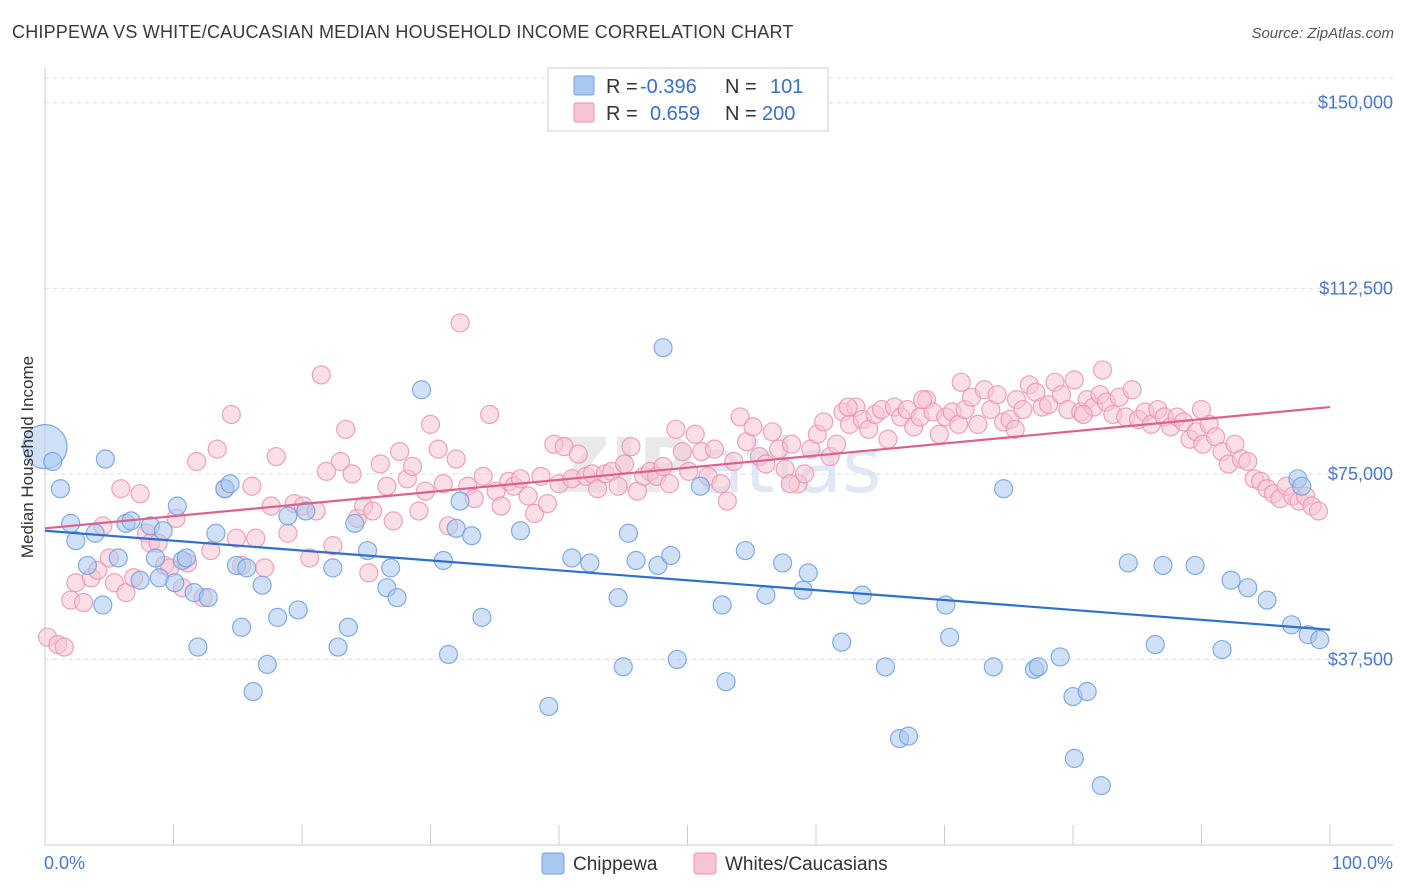 Image resolution: width=1406 pixels, height=892 pixels. Describe the element at coordinates (615, 864) in the screenshot. I see `bottom-legend-label-chippewa: Chippewa` at that location.